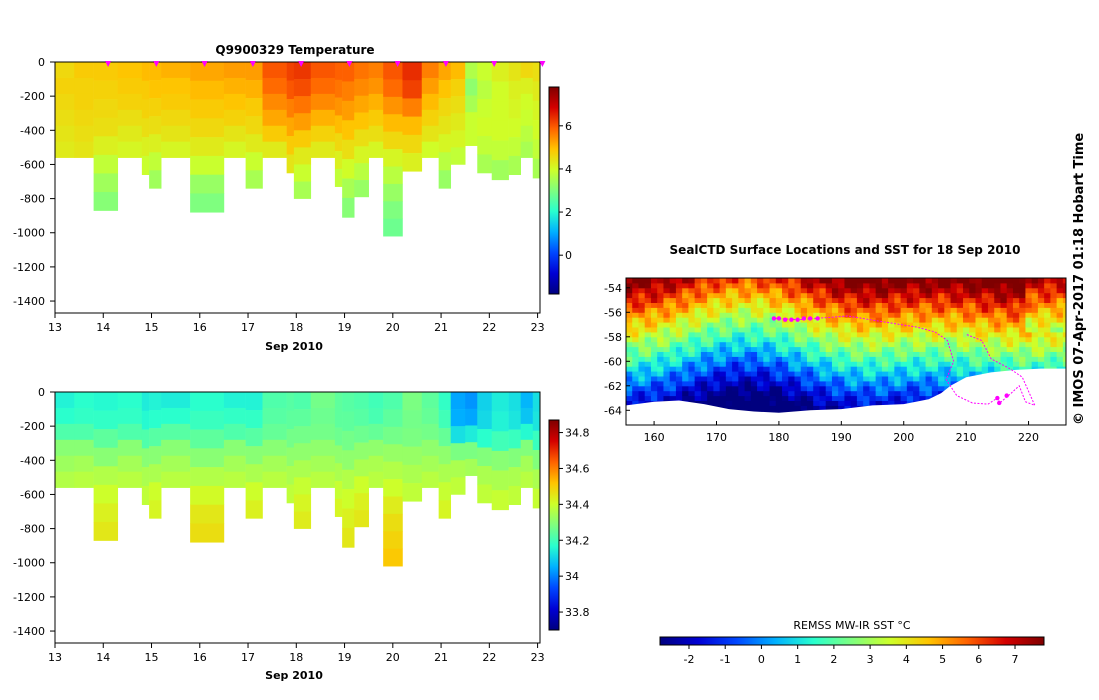  Describe the element at coordinates (1028, 437) in the screenshot. I see `map-x-tick-label: 220` at that location.